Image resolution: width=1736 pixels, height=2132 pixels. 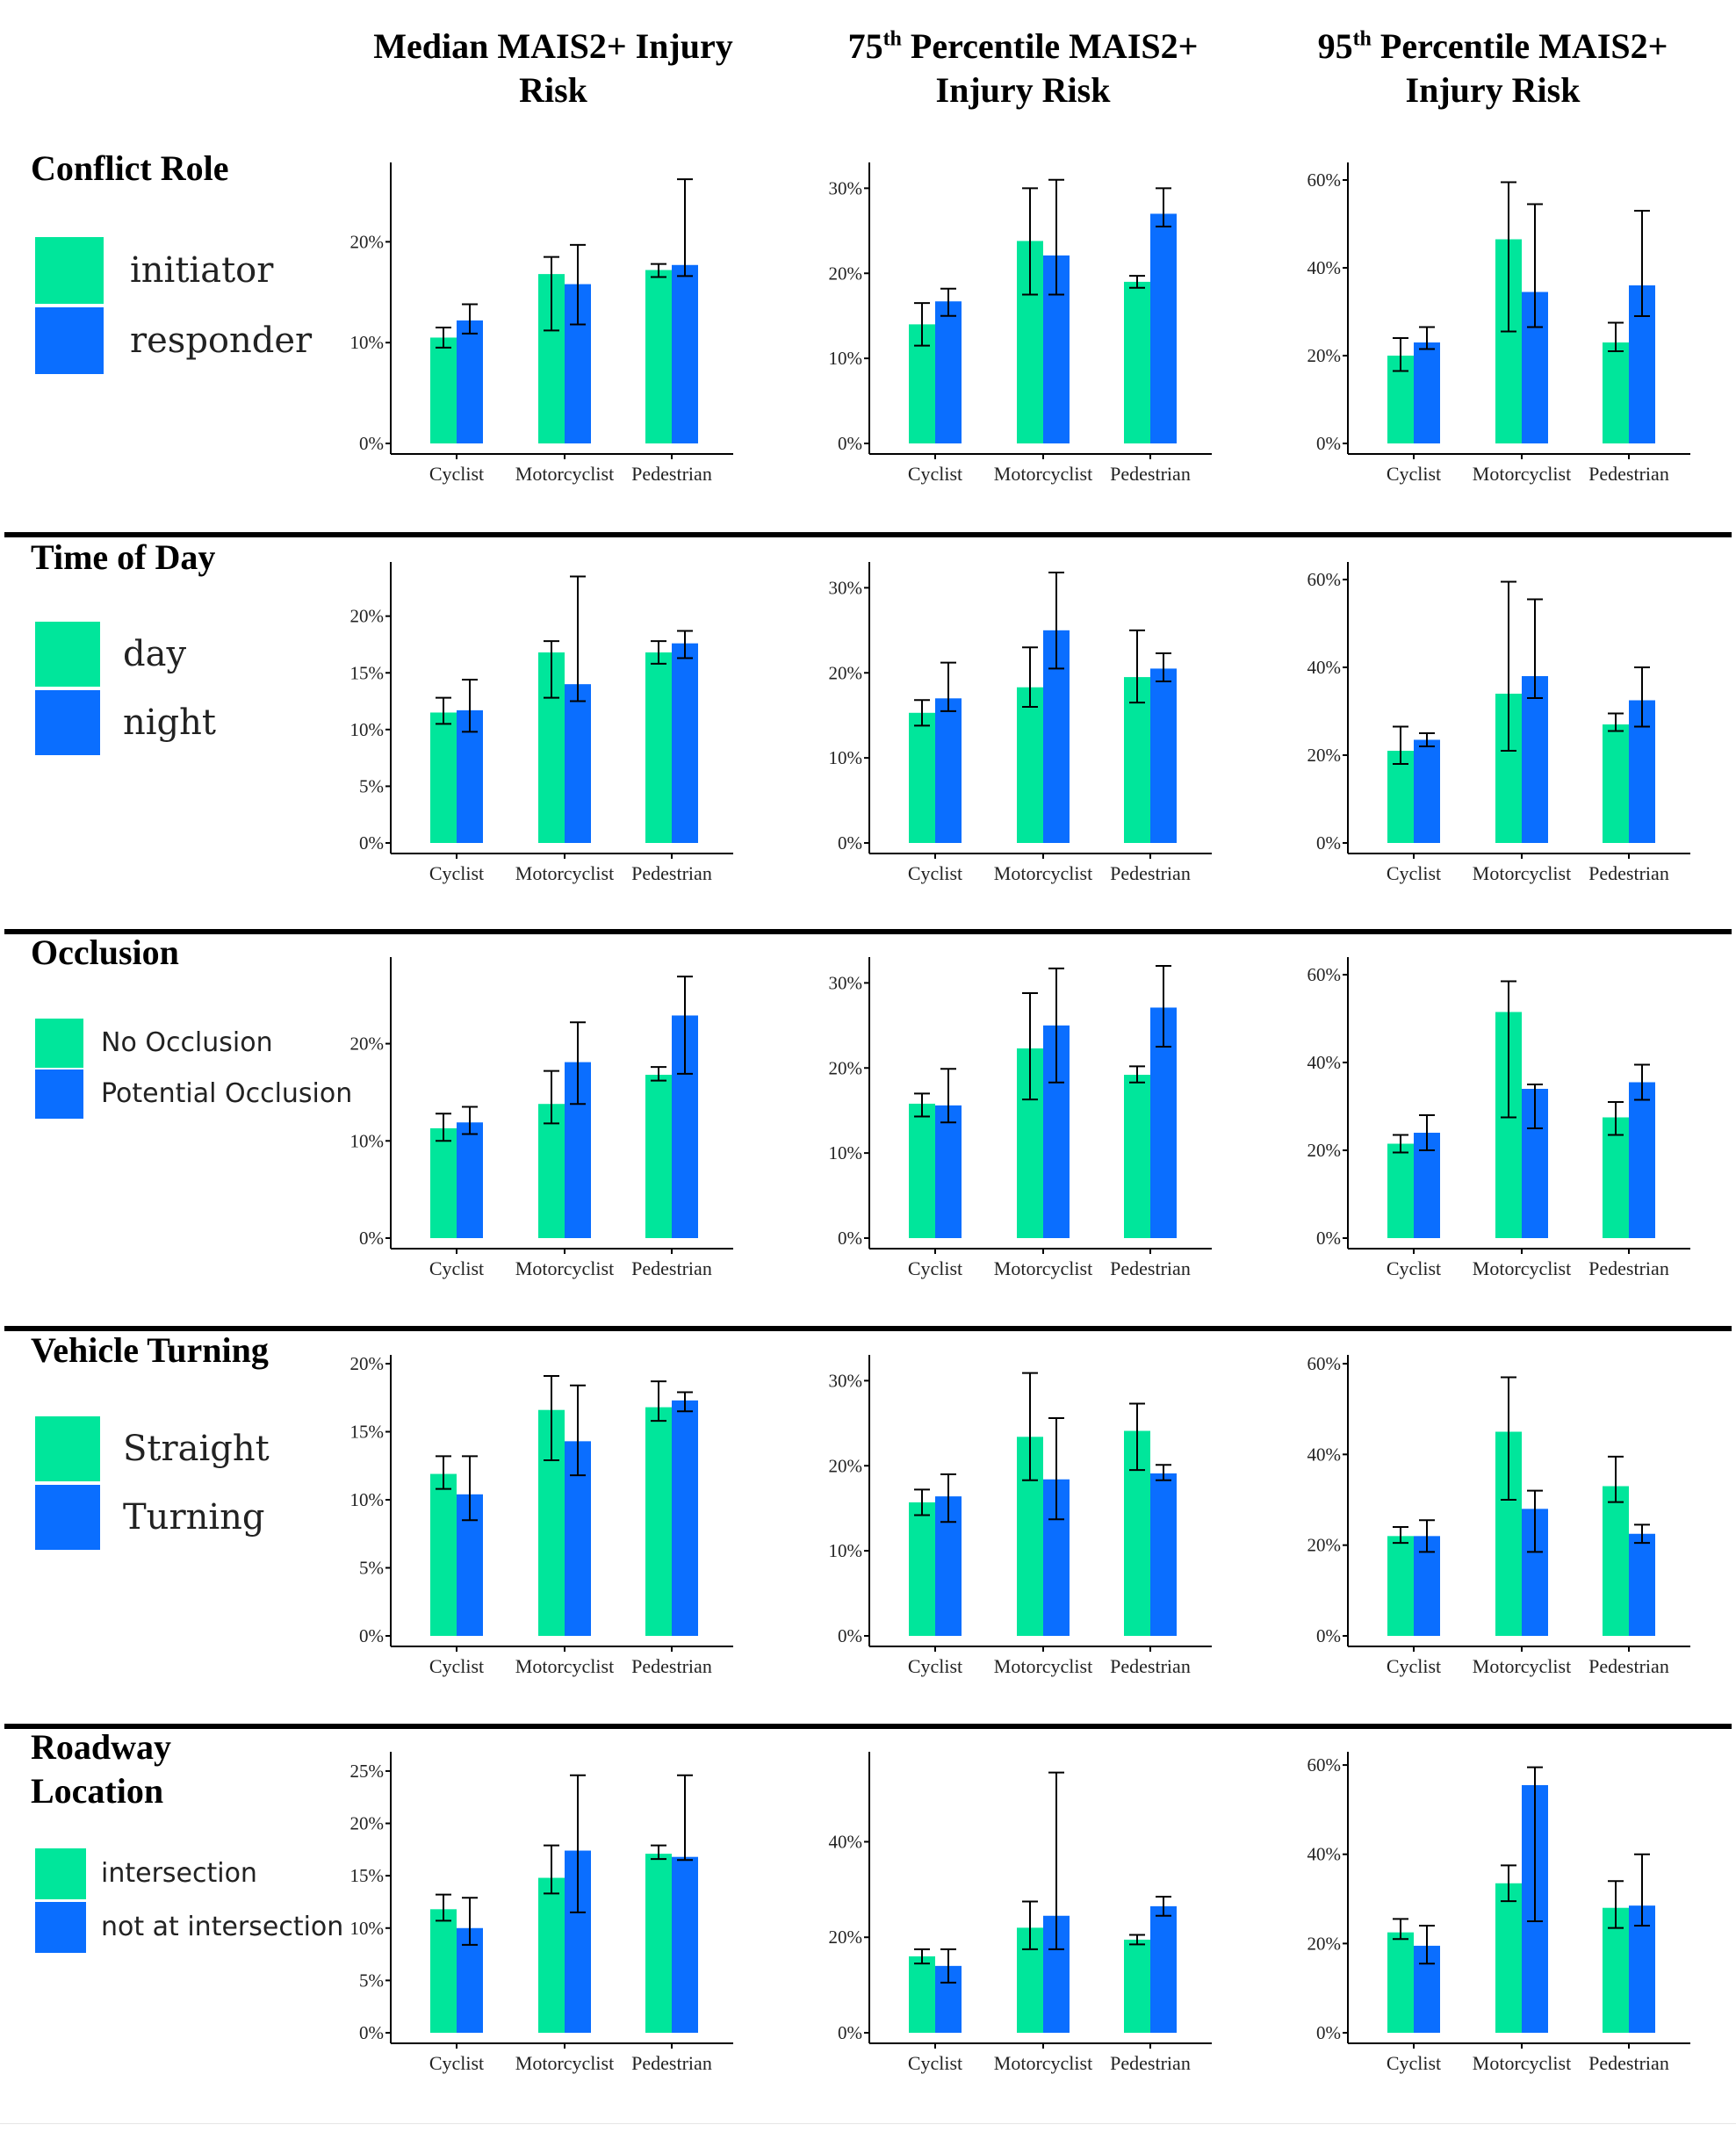 I want to click on bar-chart-vehicle-turning-75th: 0% 10% 20% 30% Cyclist Motorcyclist Pedestrian, so click(x=1021, y=1516).